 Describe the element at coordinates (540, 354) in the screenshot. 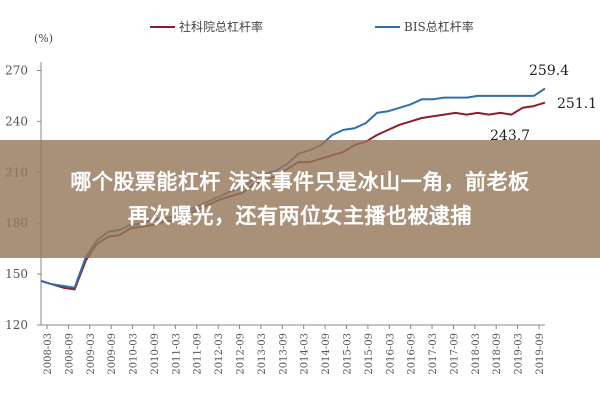

I see `x-tick-label: 2019-09` at that location.